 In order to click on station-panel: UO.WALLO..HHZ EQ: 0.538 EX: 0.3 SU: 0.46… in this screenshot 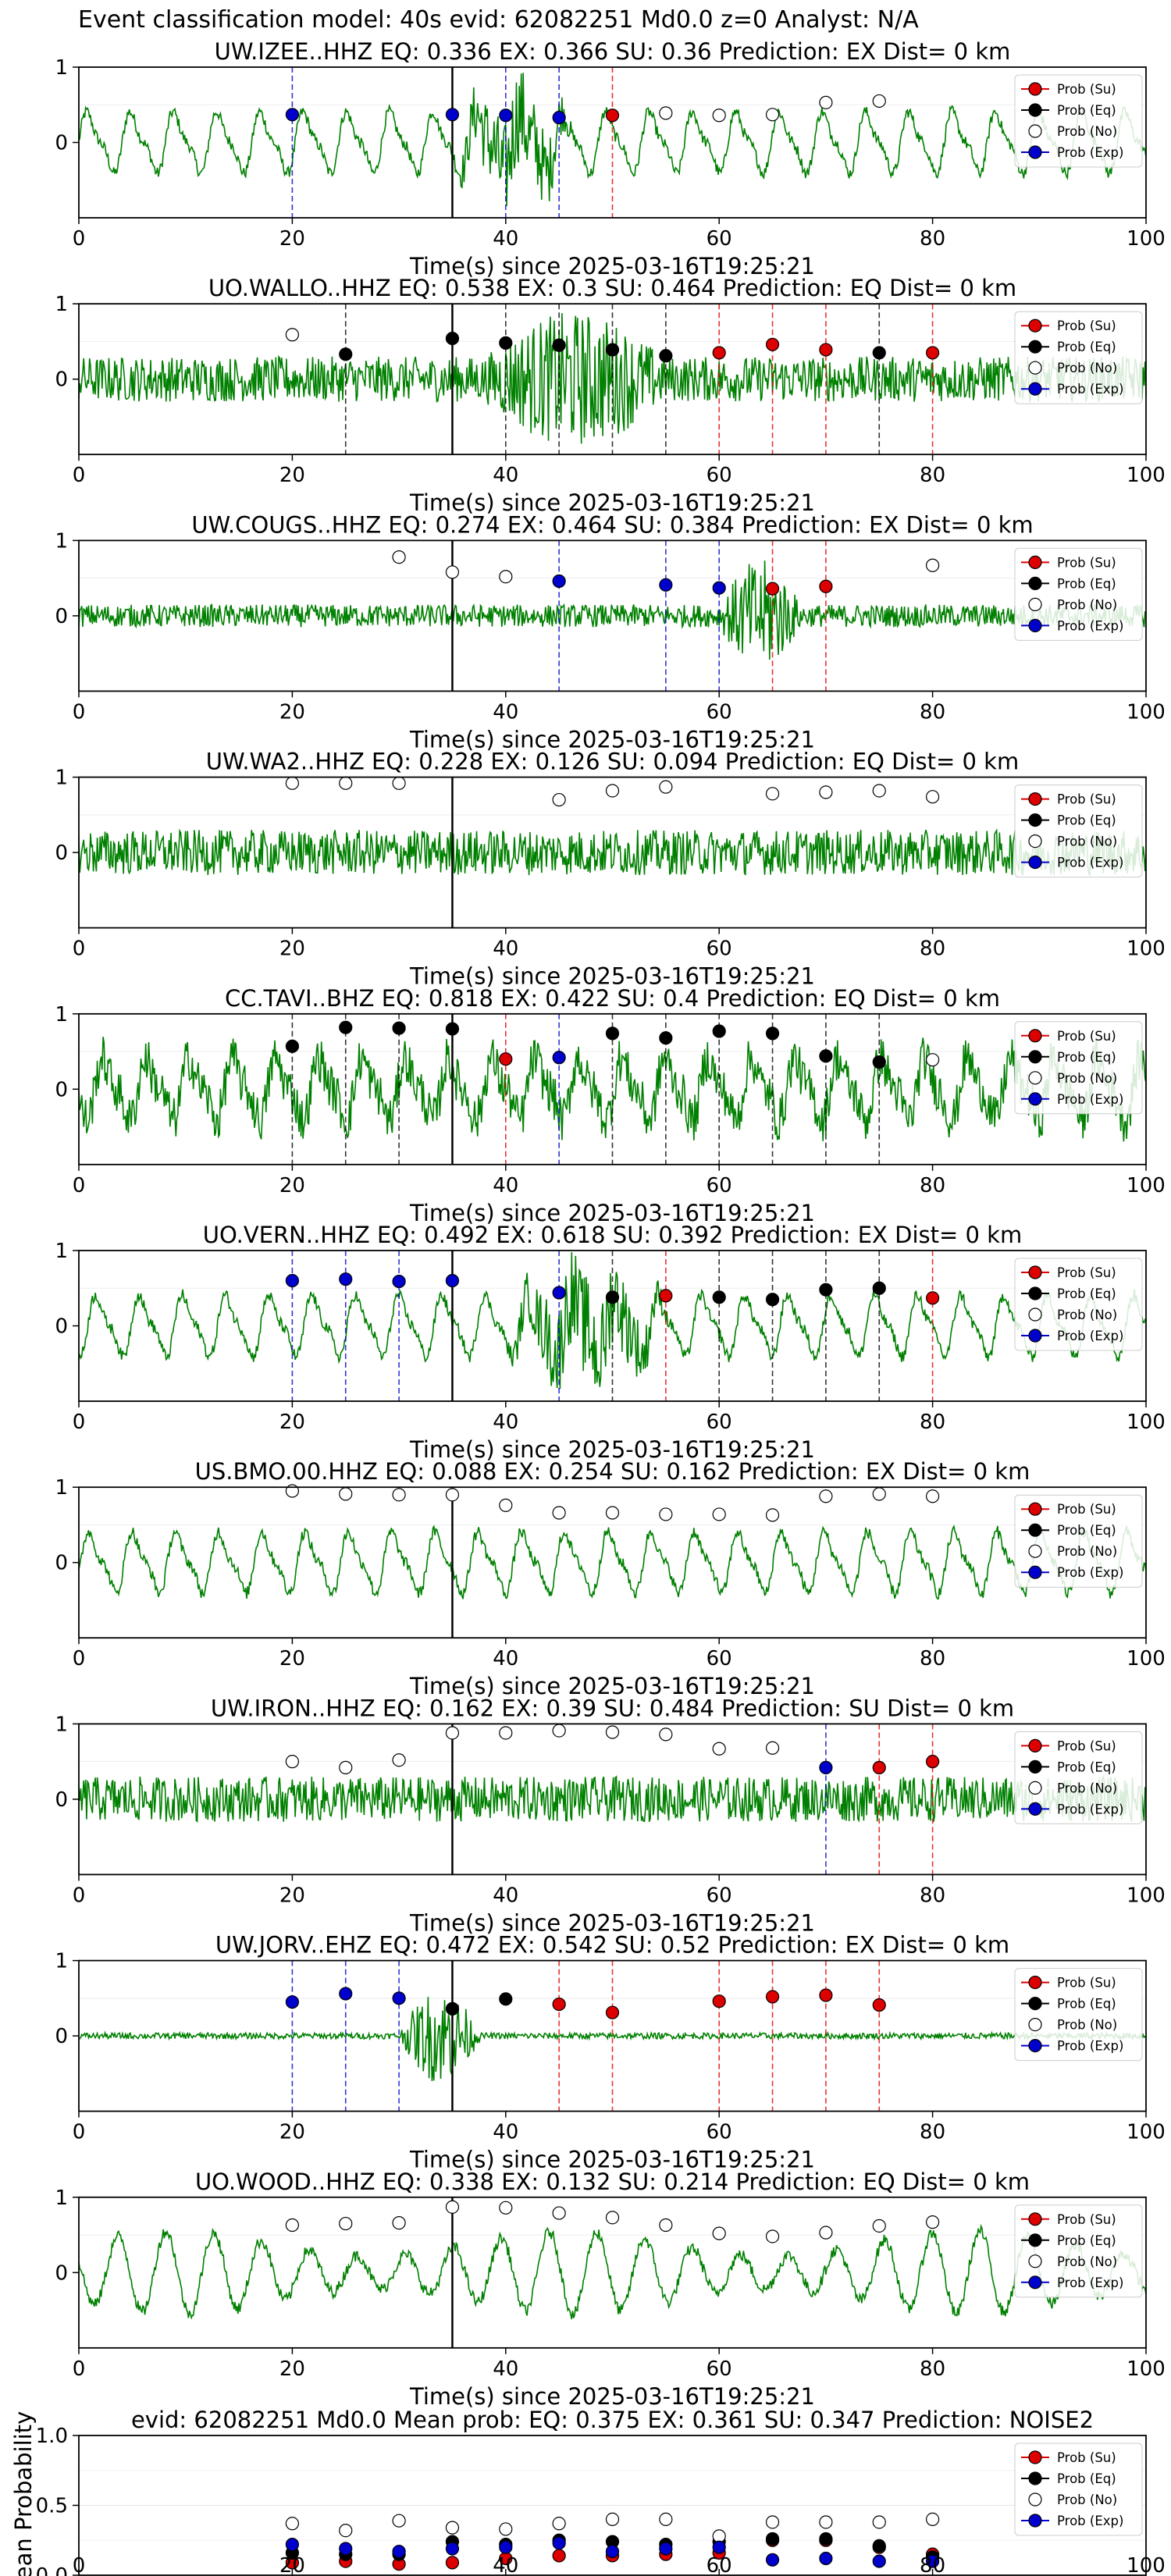, I will do `click(610, 395)`.